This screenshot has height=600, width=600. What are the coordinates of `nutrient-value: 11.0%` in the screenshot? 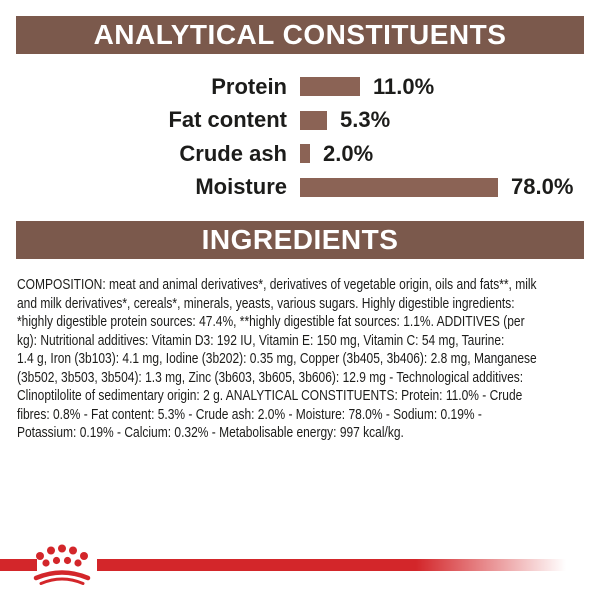 It's located at (404, 86).